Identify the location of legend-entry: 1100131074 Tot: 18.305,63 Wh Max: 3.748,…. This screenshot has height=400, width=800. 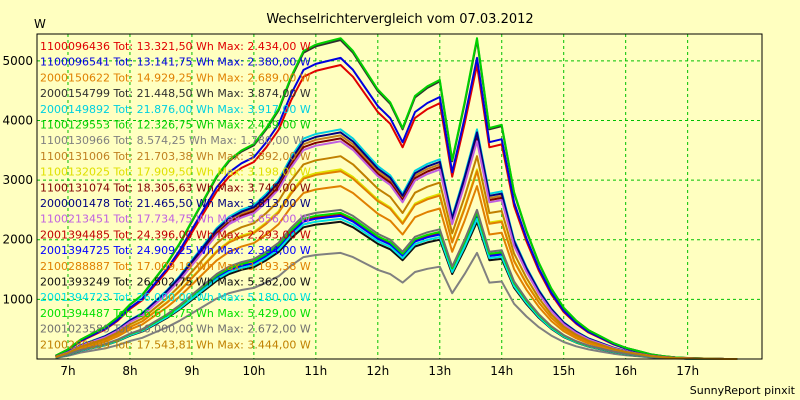
(175, 187).